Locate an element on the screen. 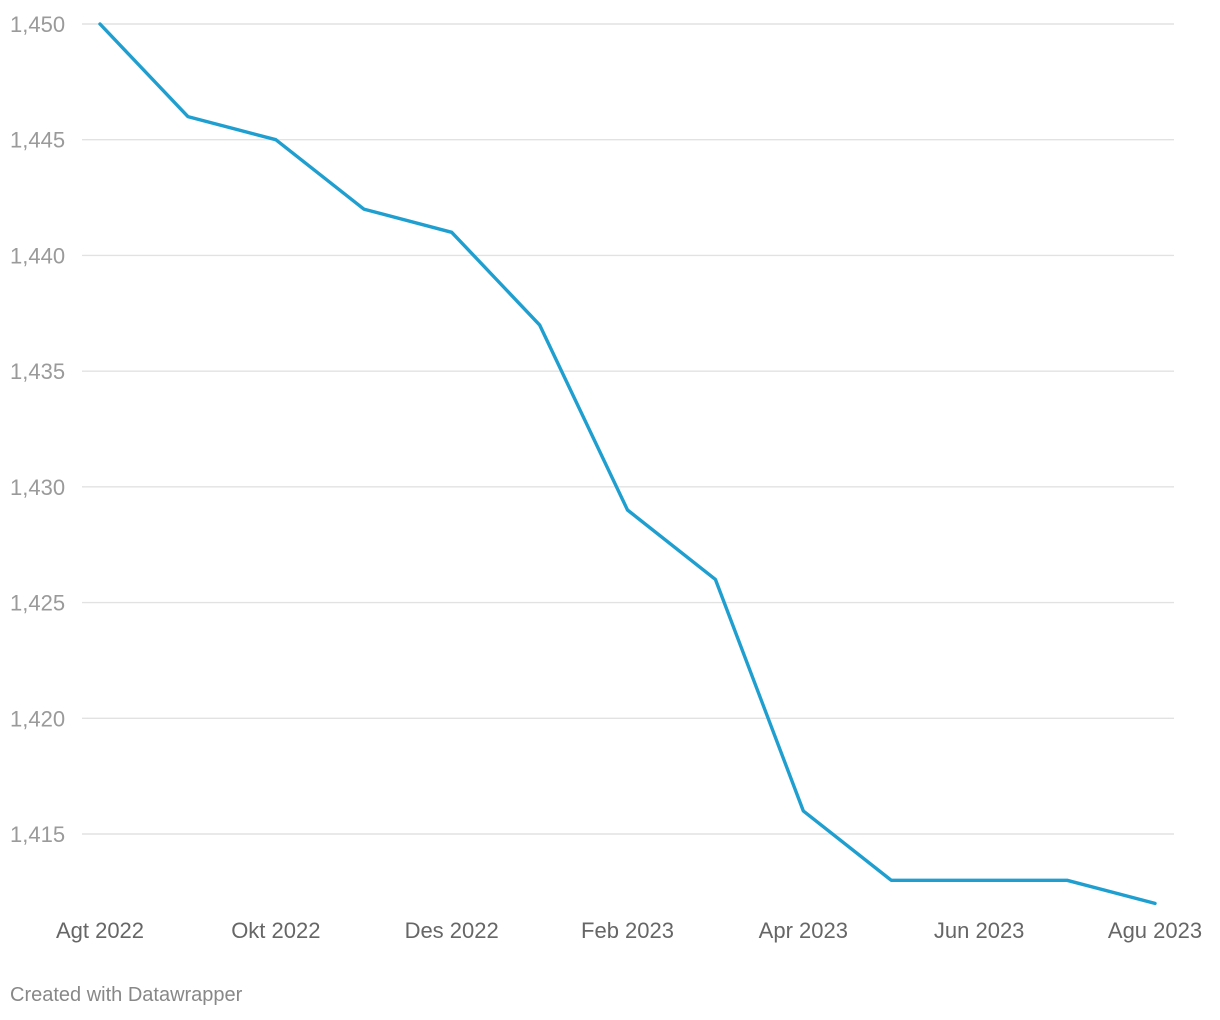 Image resolution: width=1220 pixels, height=1020 pixels. y-tick-label: 1,415 is located at coordinates (37, 834).